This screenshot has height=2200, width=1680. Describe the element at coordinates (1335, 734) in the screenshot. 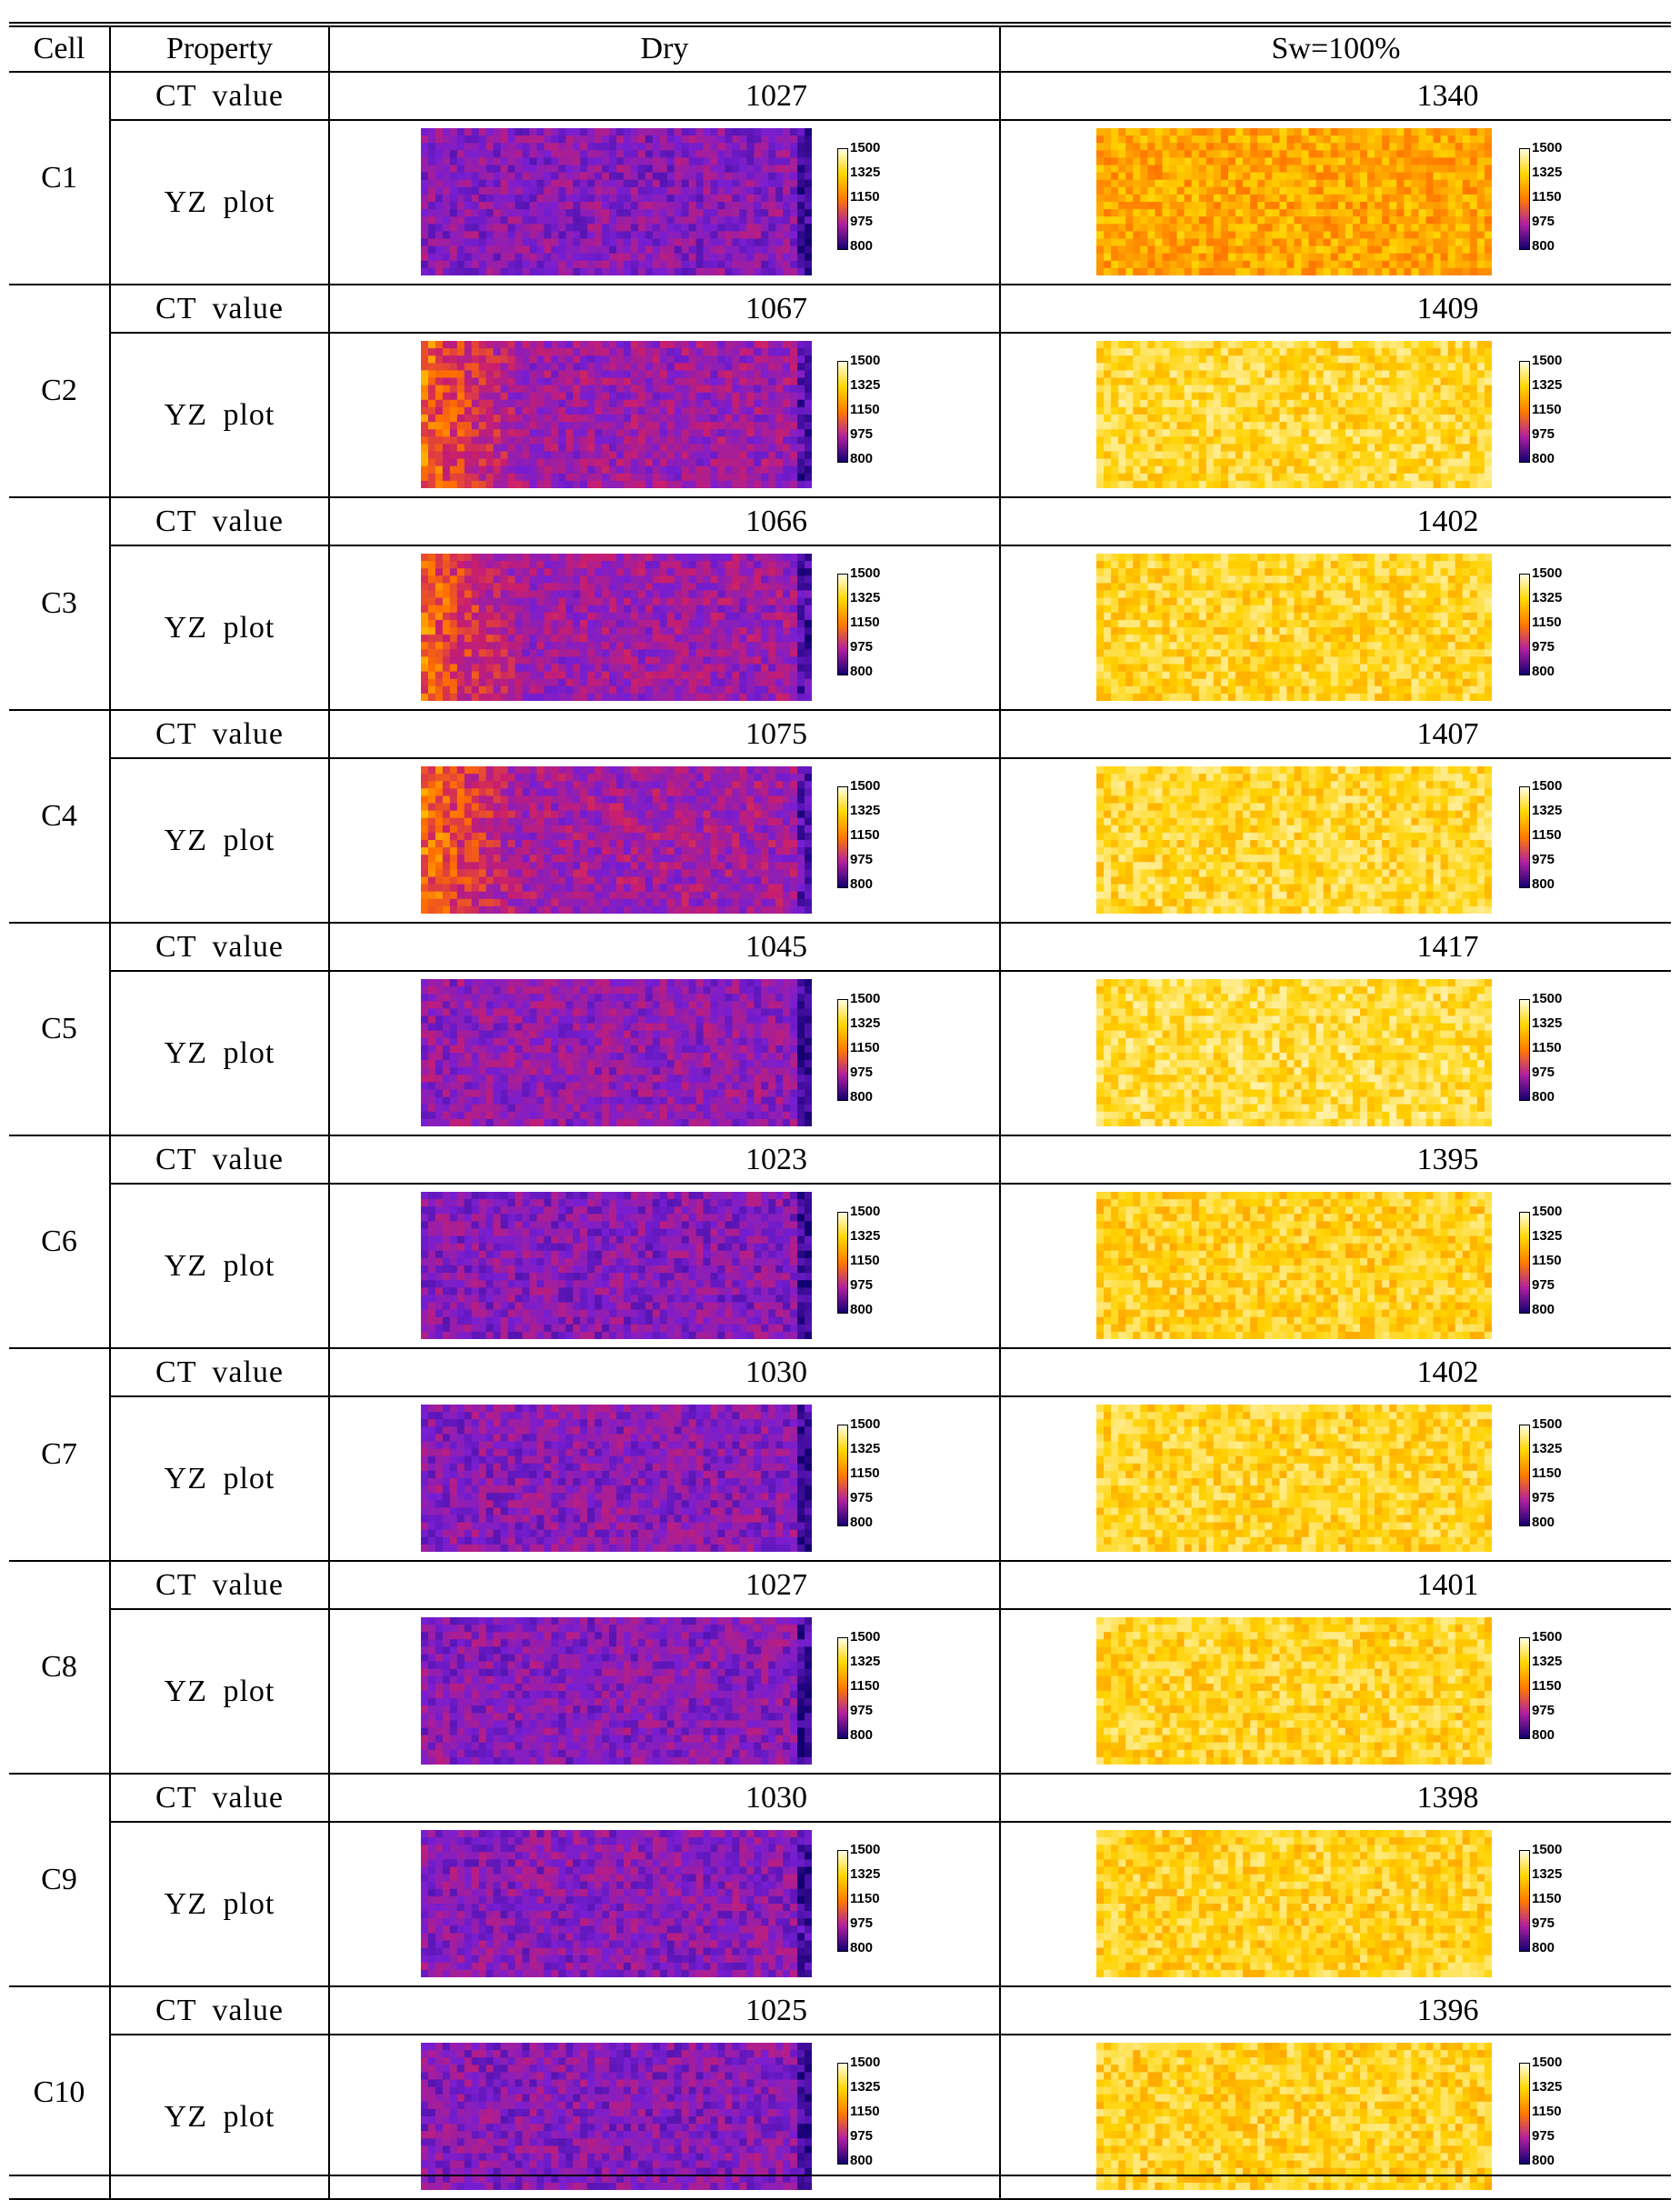

I see `wet-ct-value: 1407` at that location.